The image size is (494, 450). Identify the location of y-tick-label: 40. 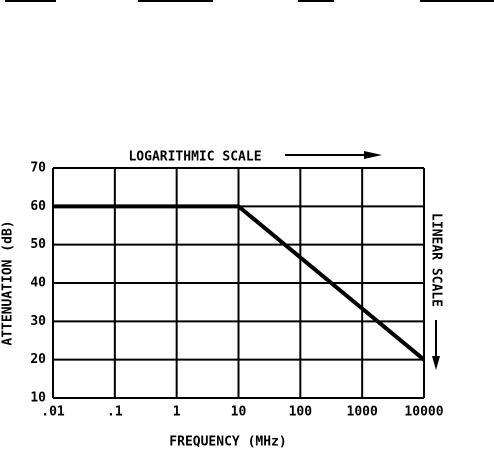
(38, 283).